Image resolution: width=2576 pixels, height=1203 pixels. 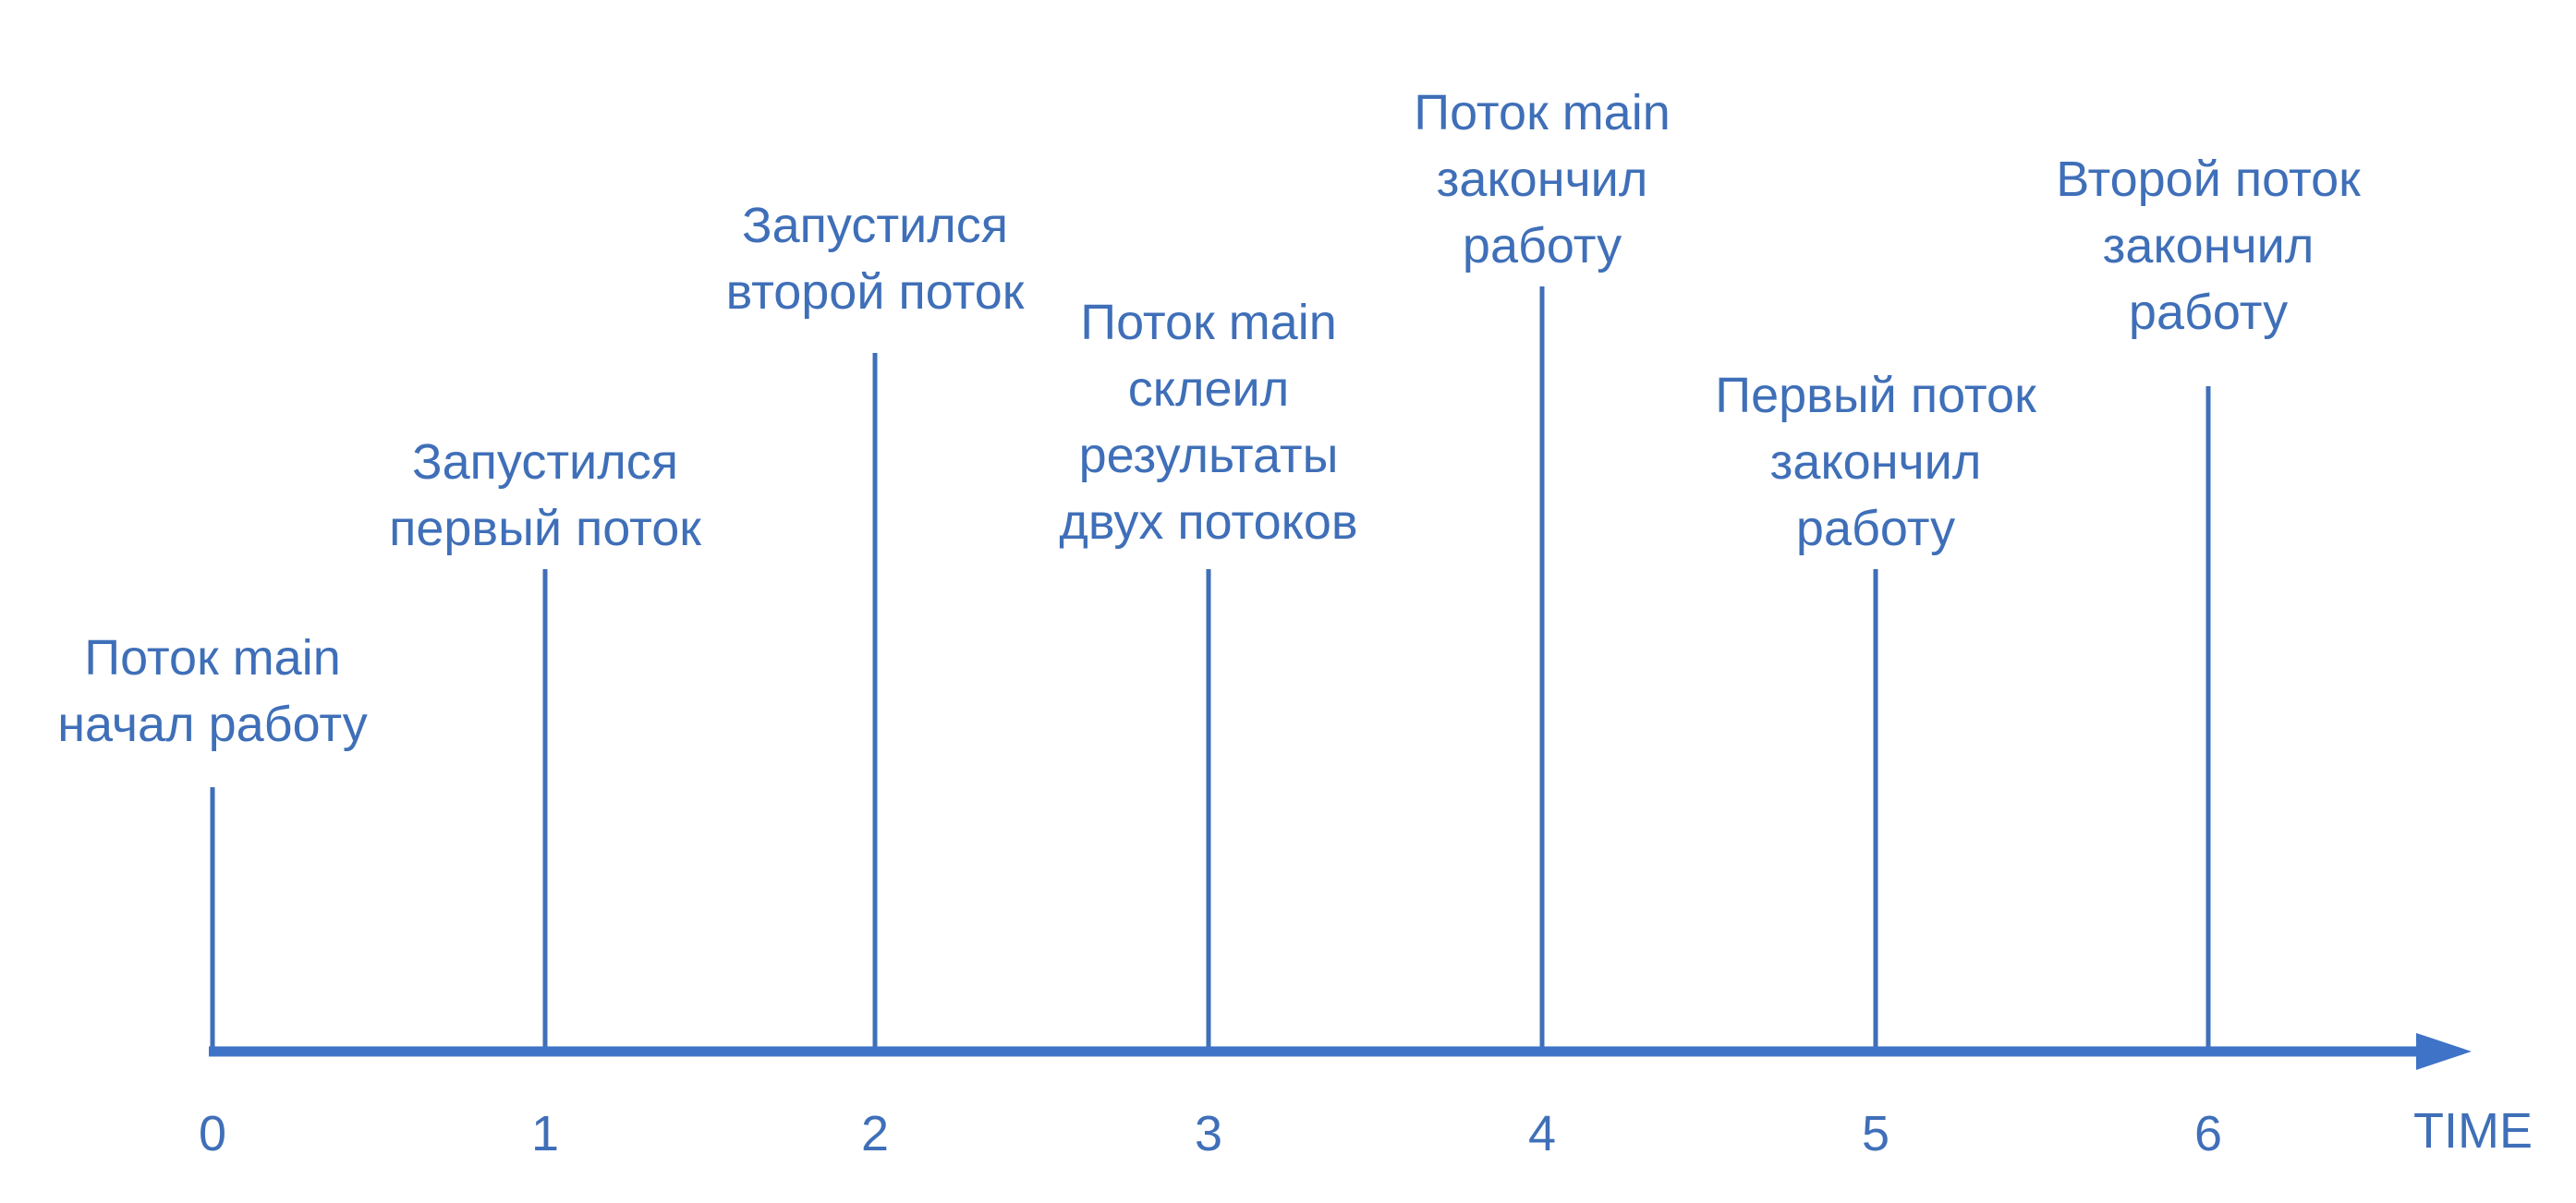 I want to click on event-label-line: склеил, so click(x=1208, y=389).